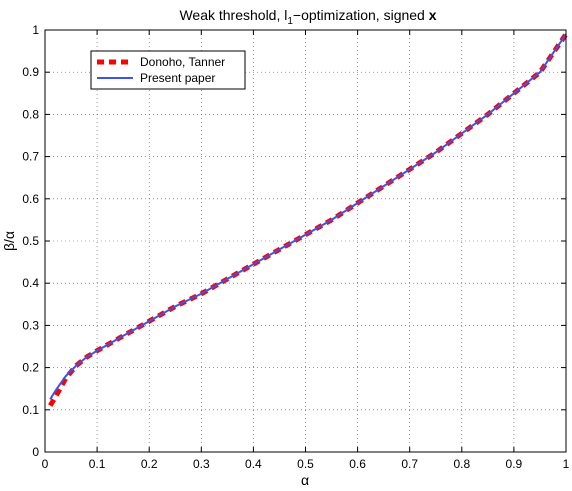 Image resolution: width=572 pixels, height=491 pixels. I want to click on x-tick-label: 0, so click(45, 464).